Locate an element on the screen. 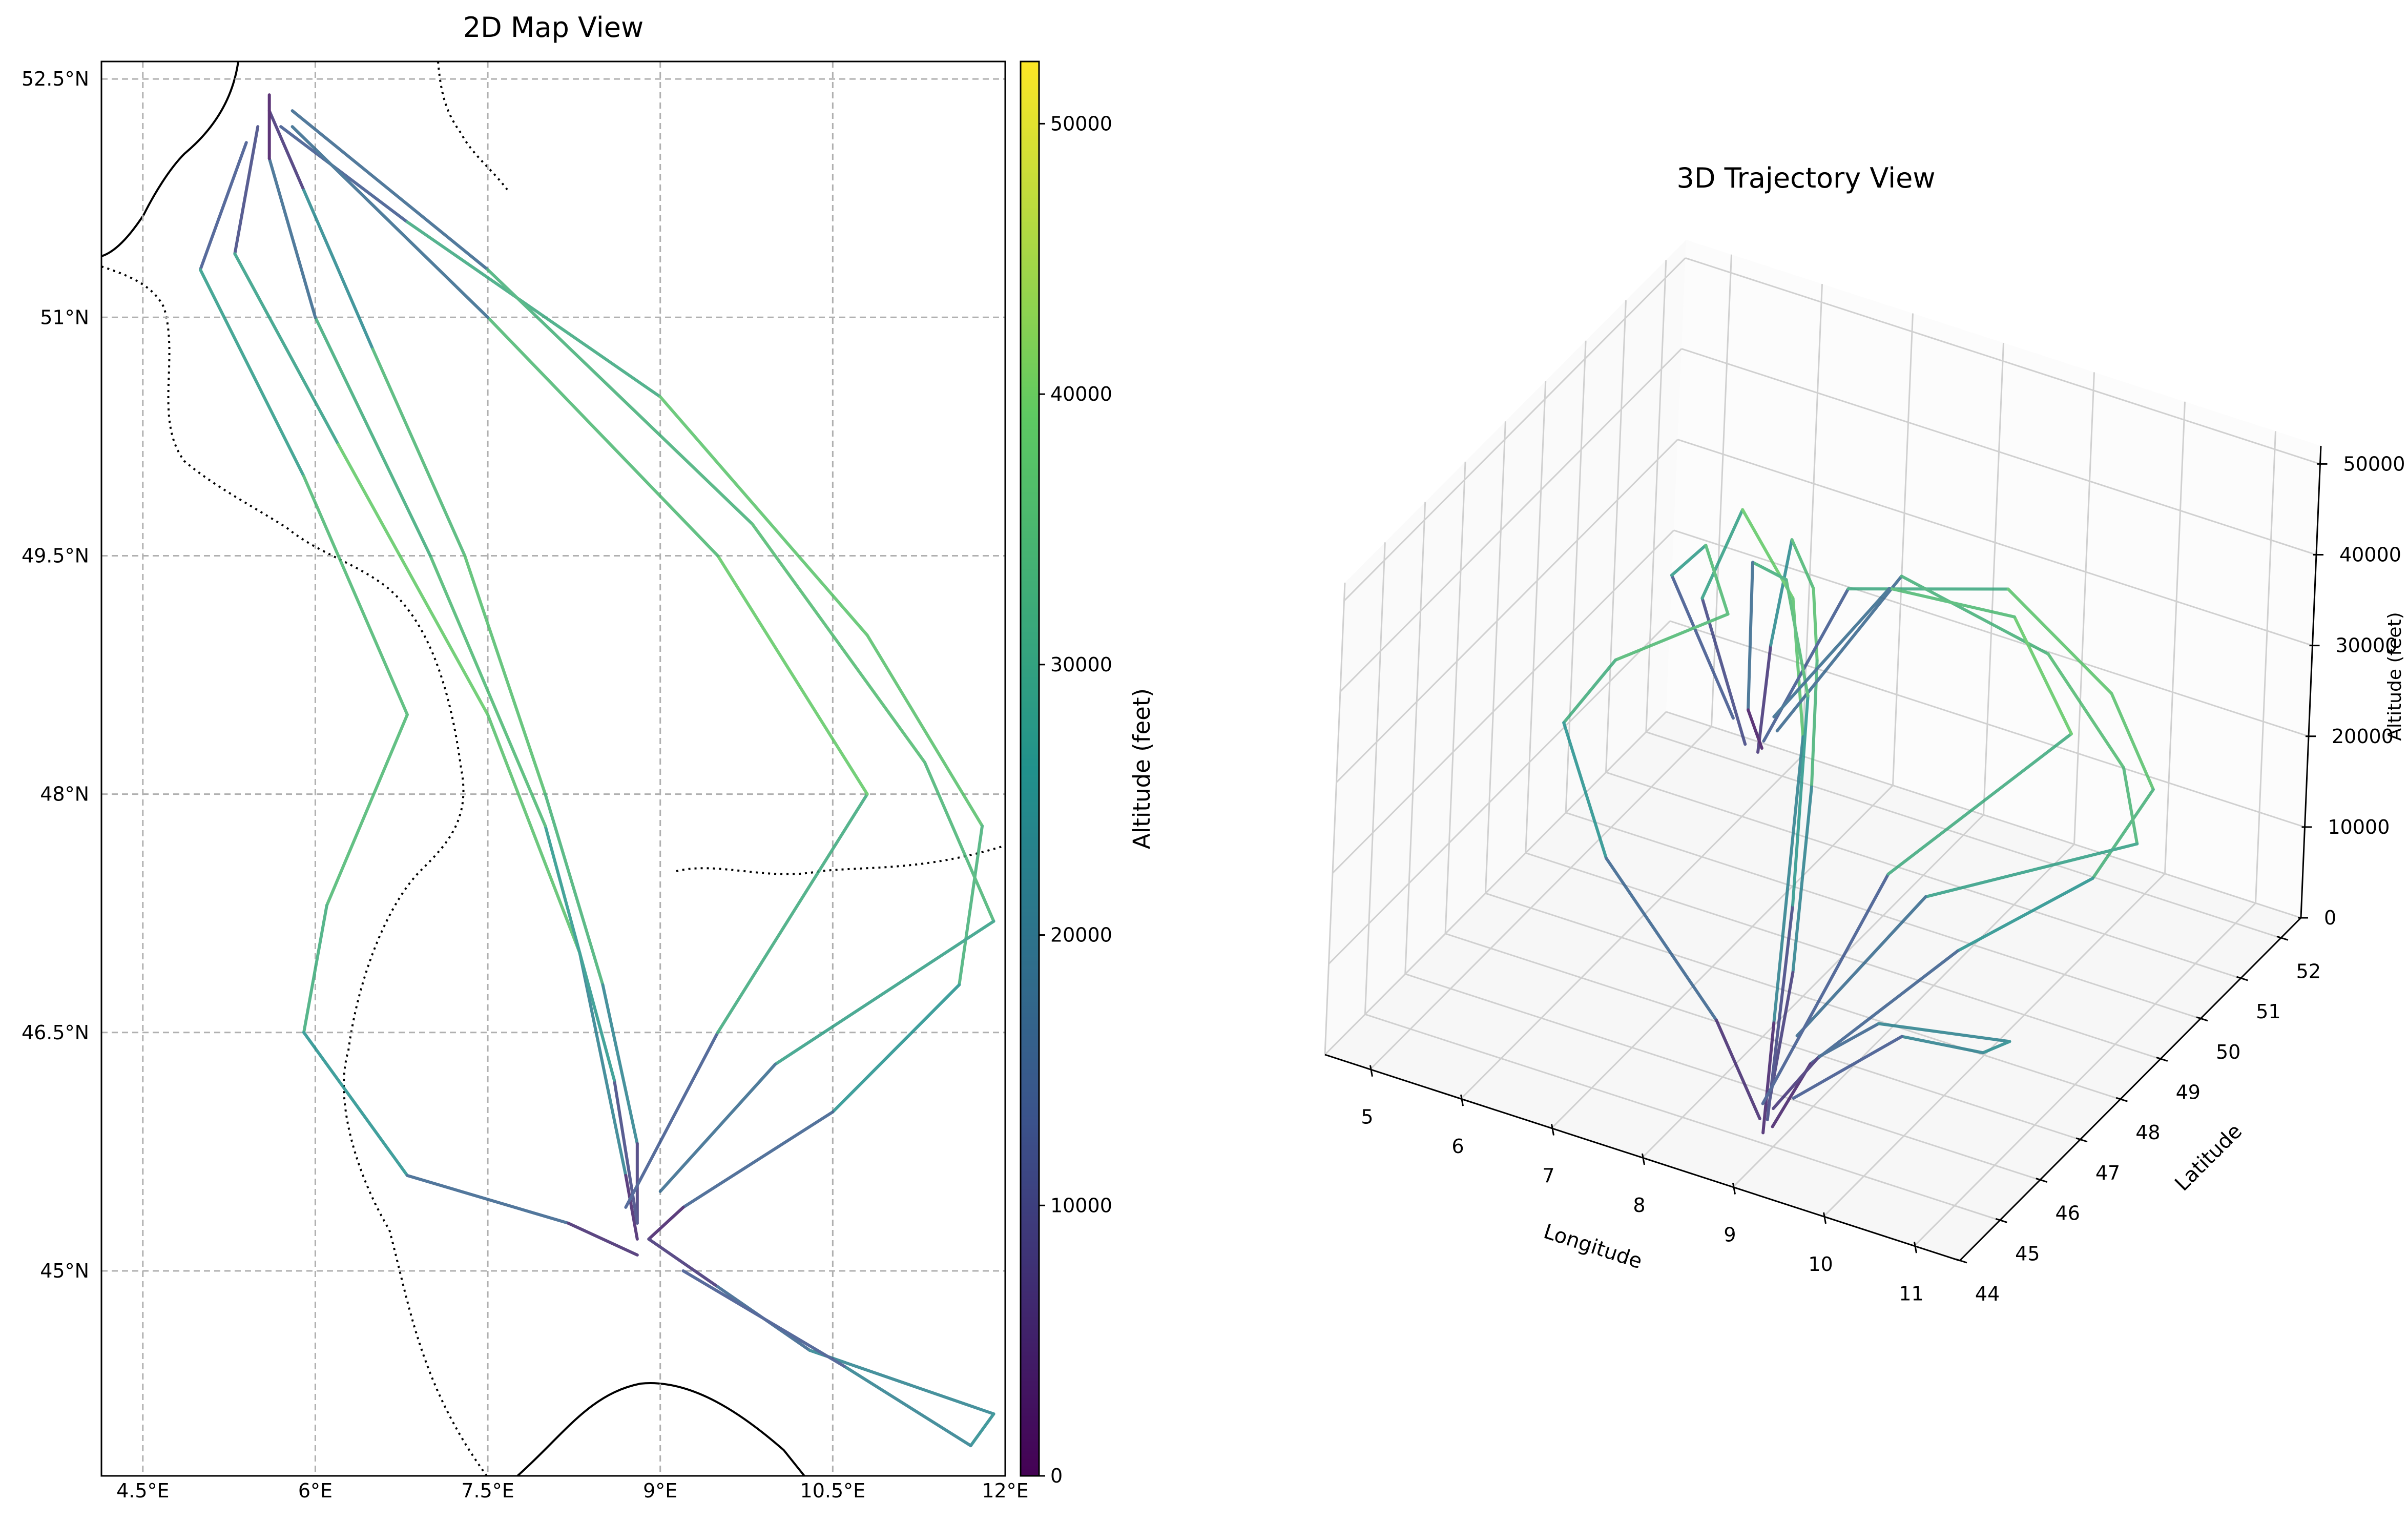  colorbar is located at coordinates (1030, 769).